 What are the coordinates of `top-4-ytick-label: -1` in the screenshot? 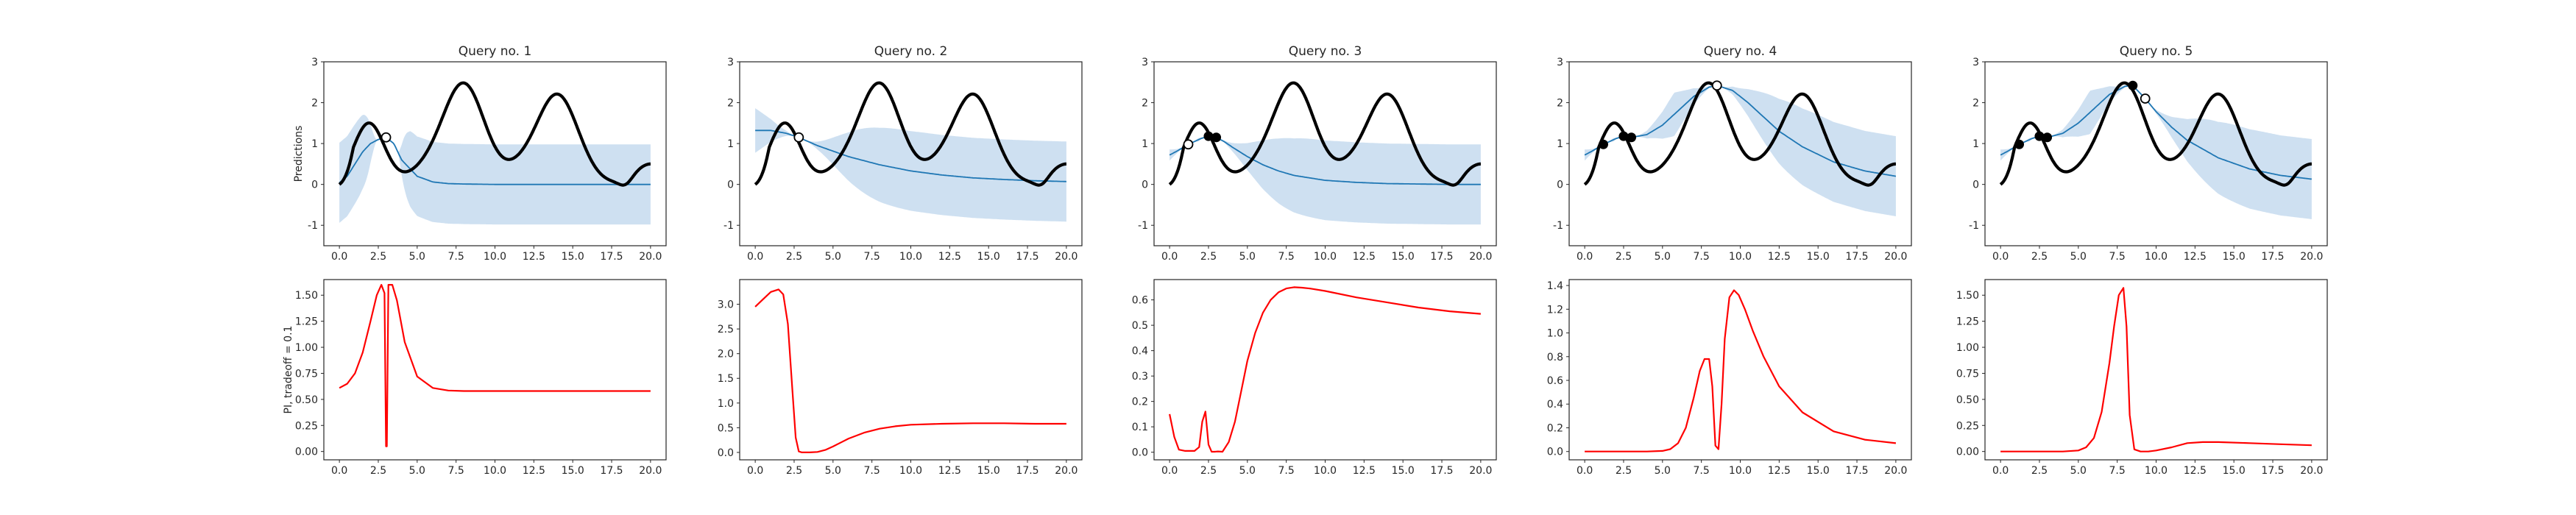 It's located at (1558, 226).